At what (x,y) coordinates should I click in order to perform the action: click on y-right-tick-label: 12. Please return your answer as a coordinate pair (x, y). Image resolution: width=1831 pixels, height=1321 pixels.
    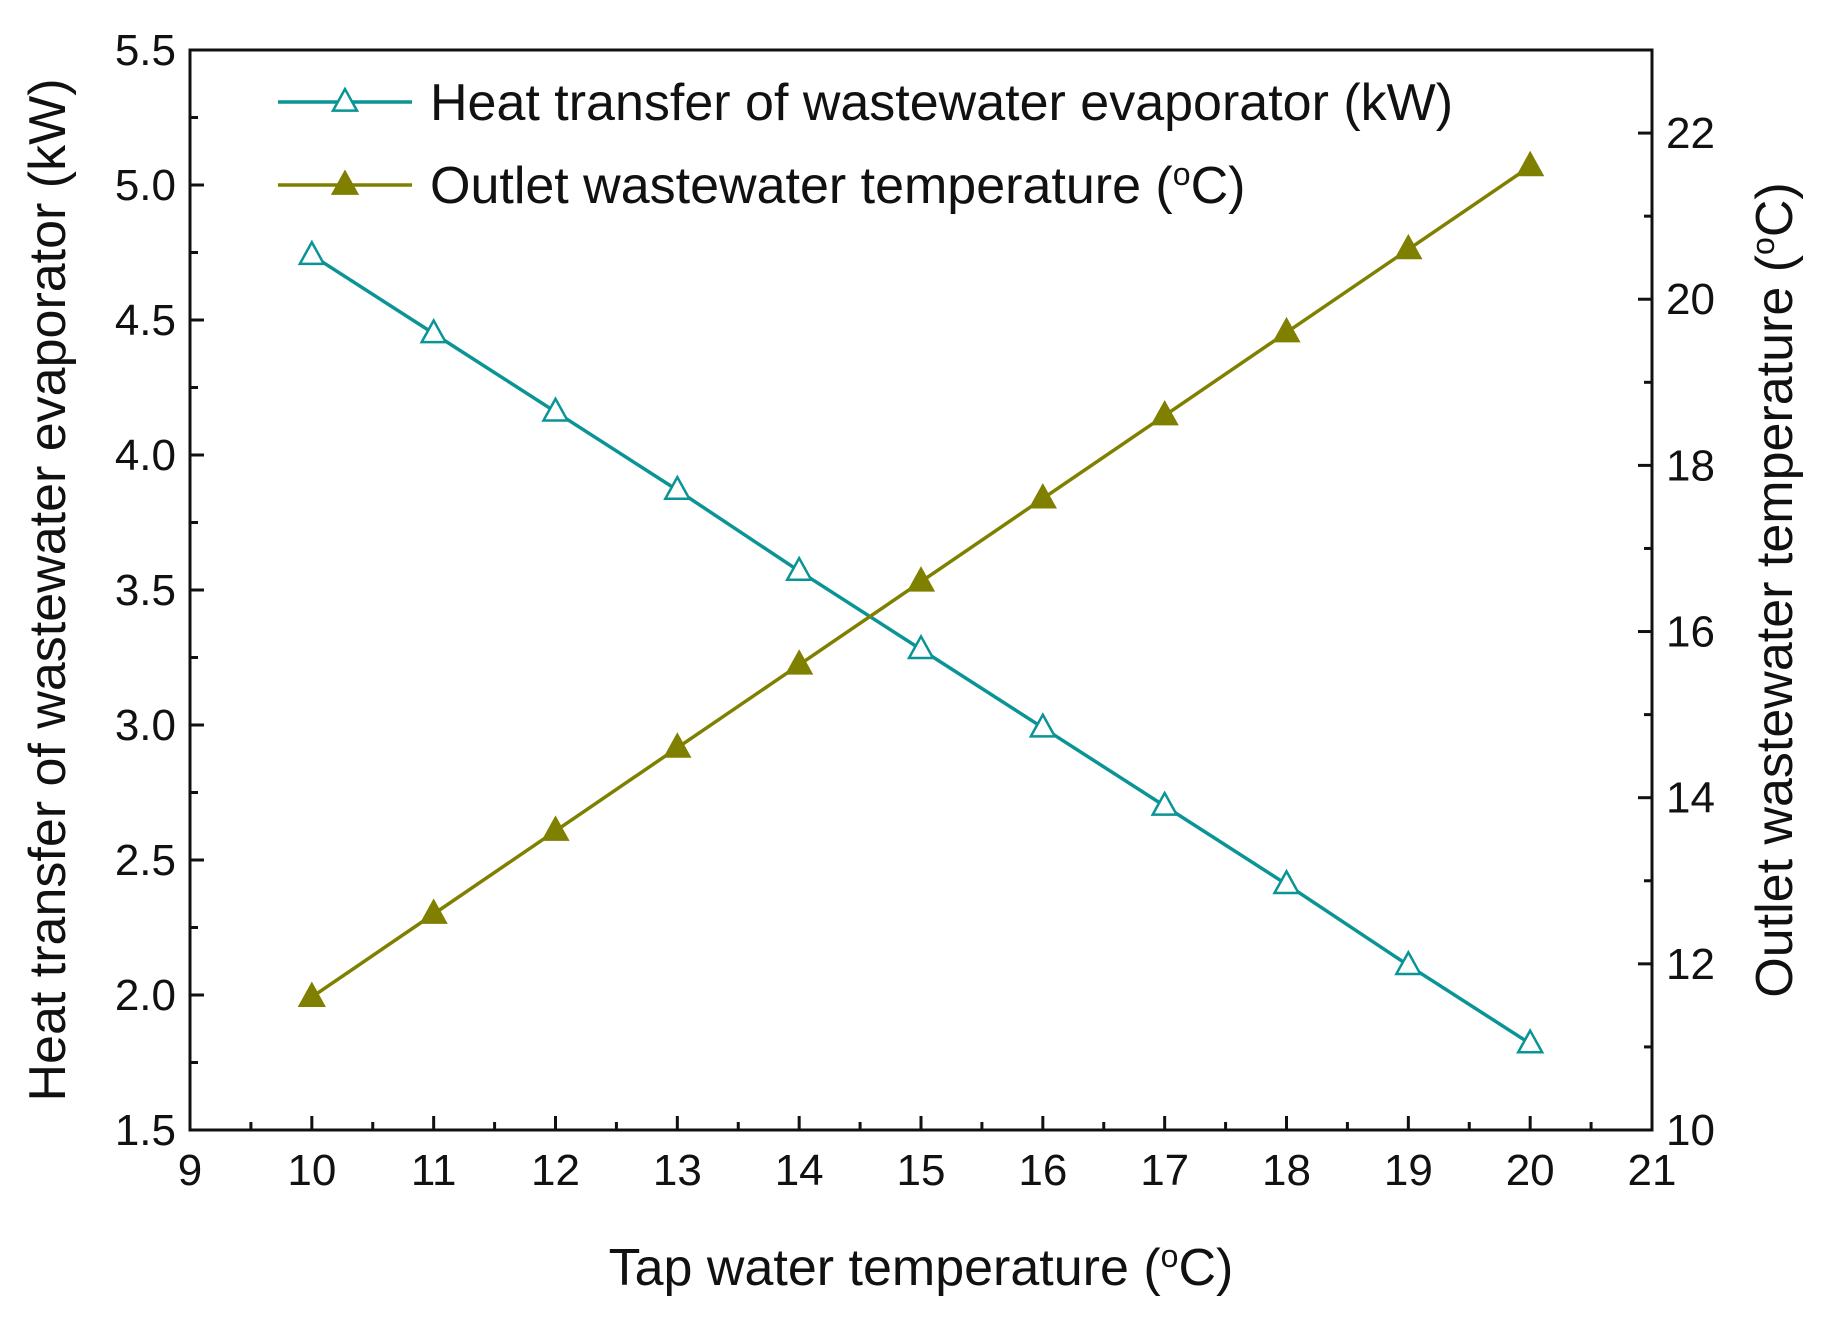
    Looking at the image, I should click on (1690, 964).